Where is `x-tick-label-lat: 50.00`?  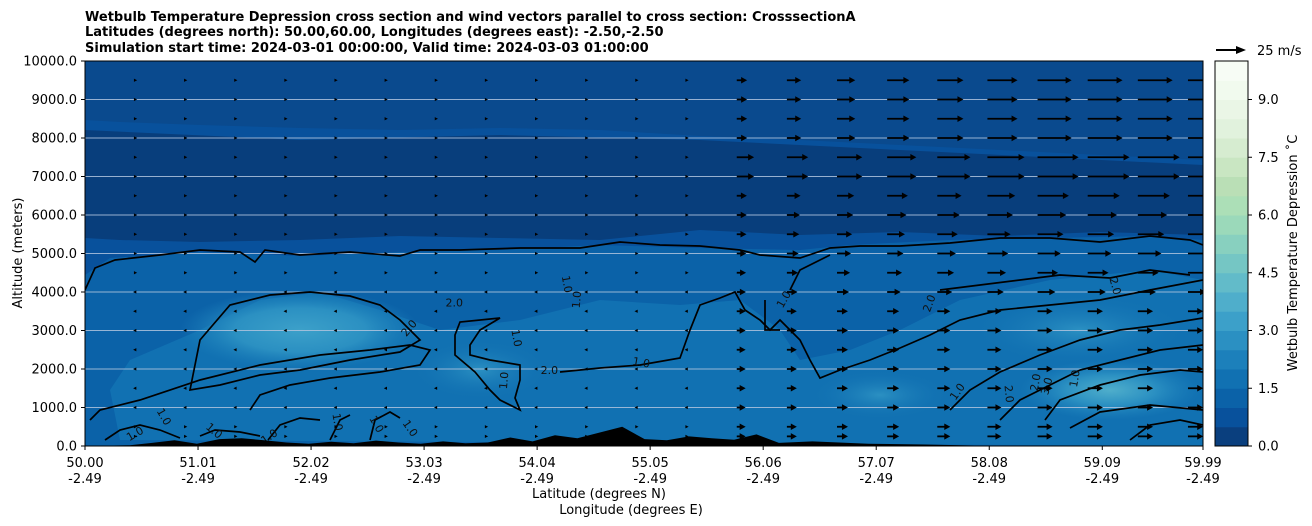
x-tick-label-lat: 50.00 is located at coordinates (84, 463).